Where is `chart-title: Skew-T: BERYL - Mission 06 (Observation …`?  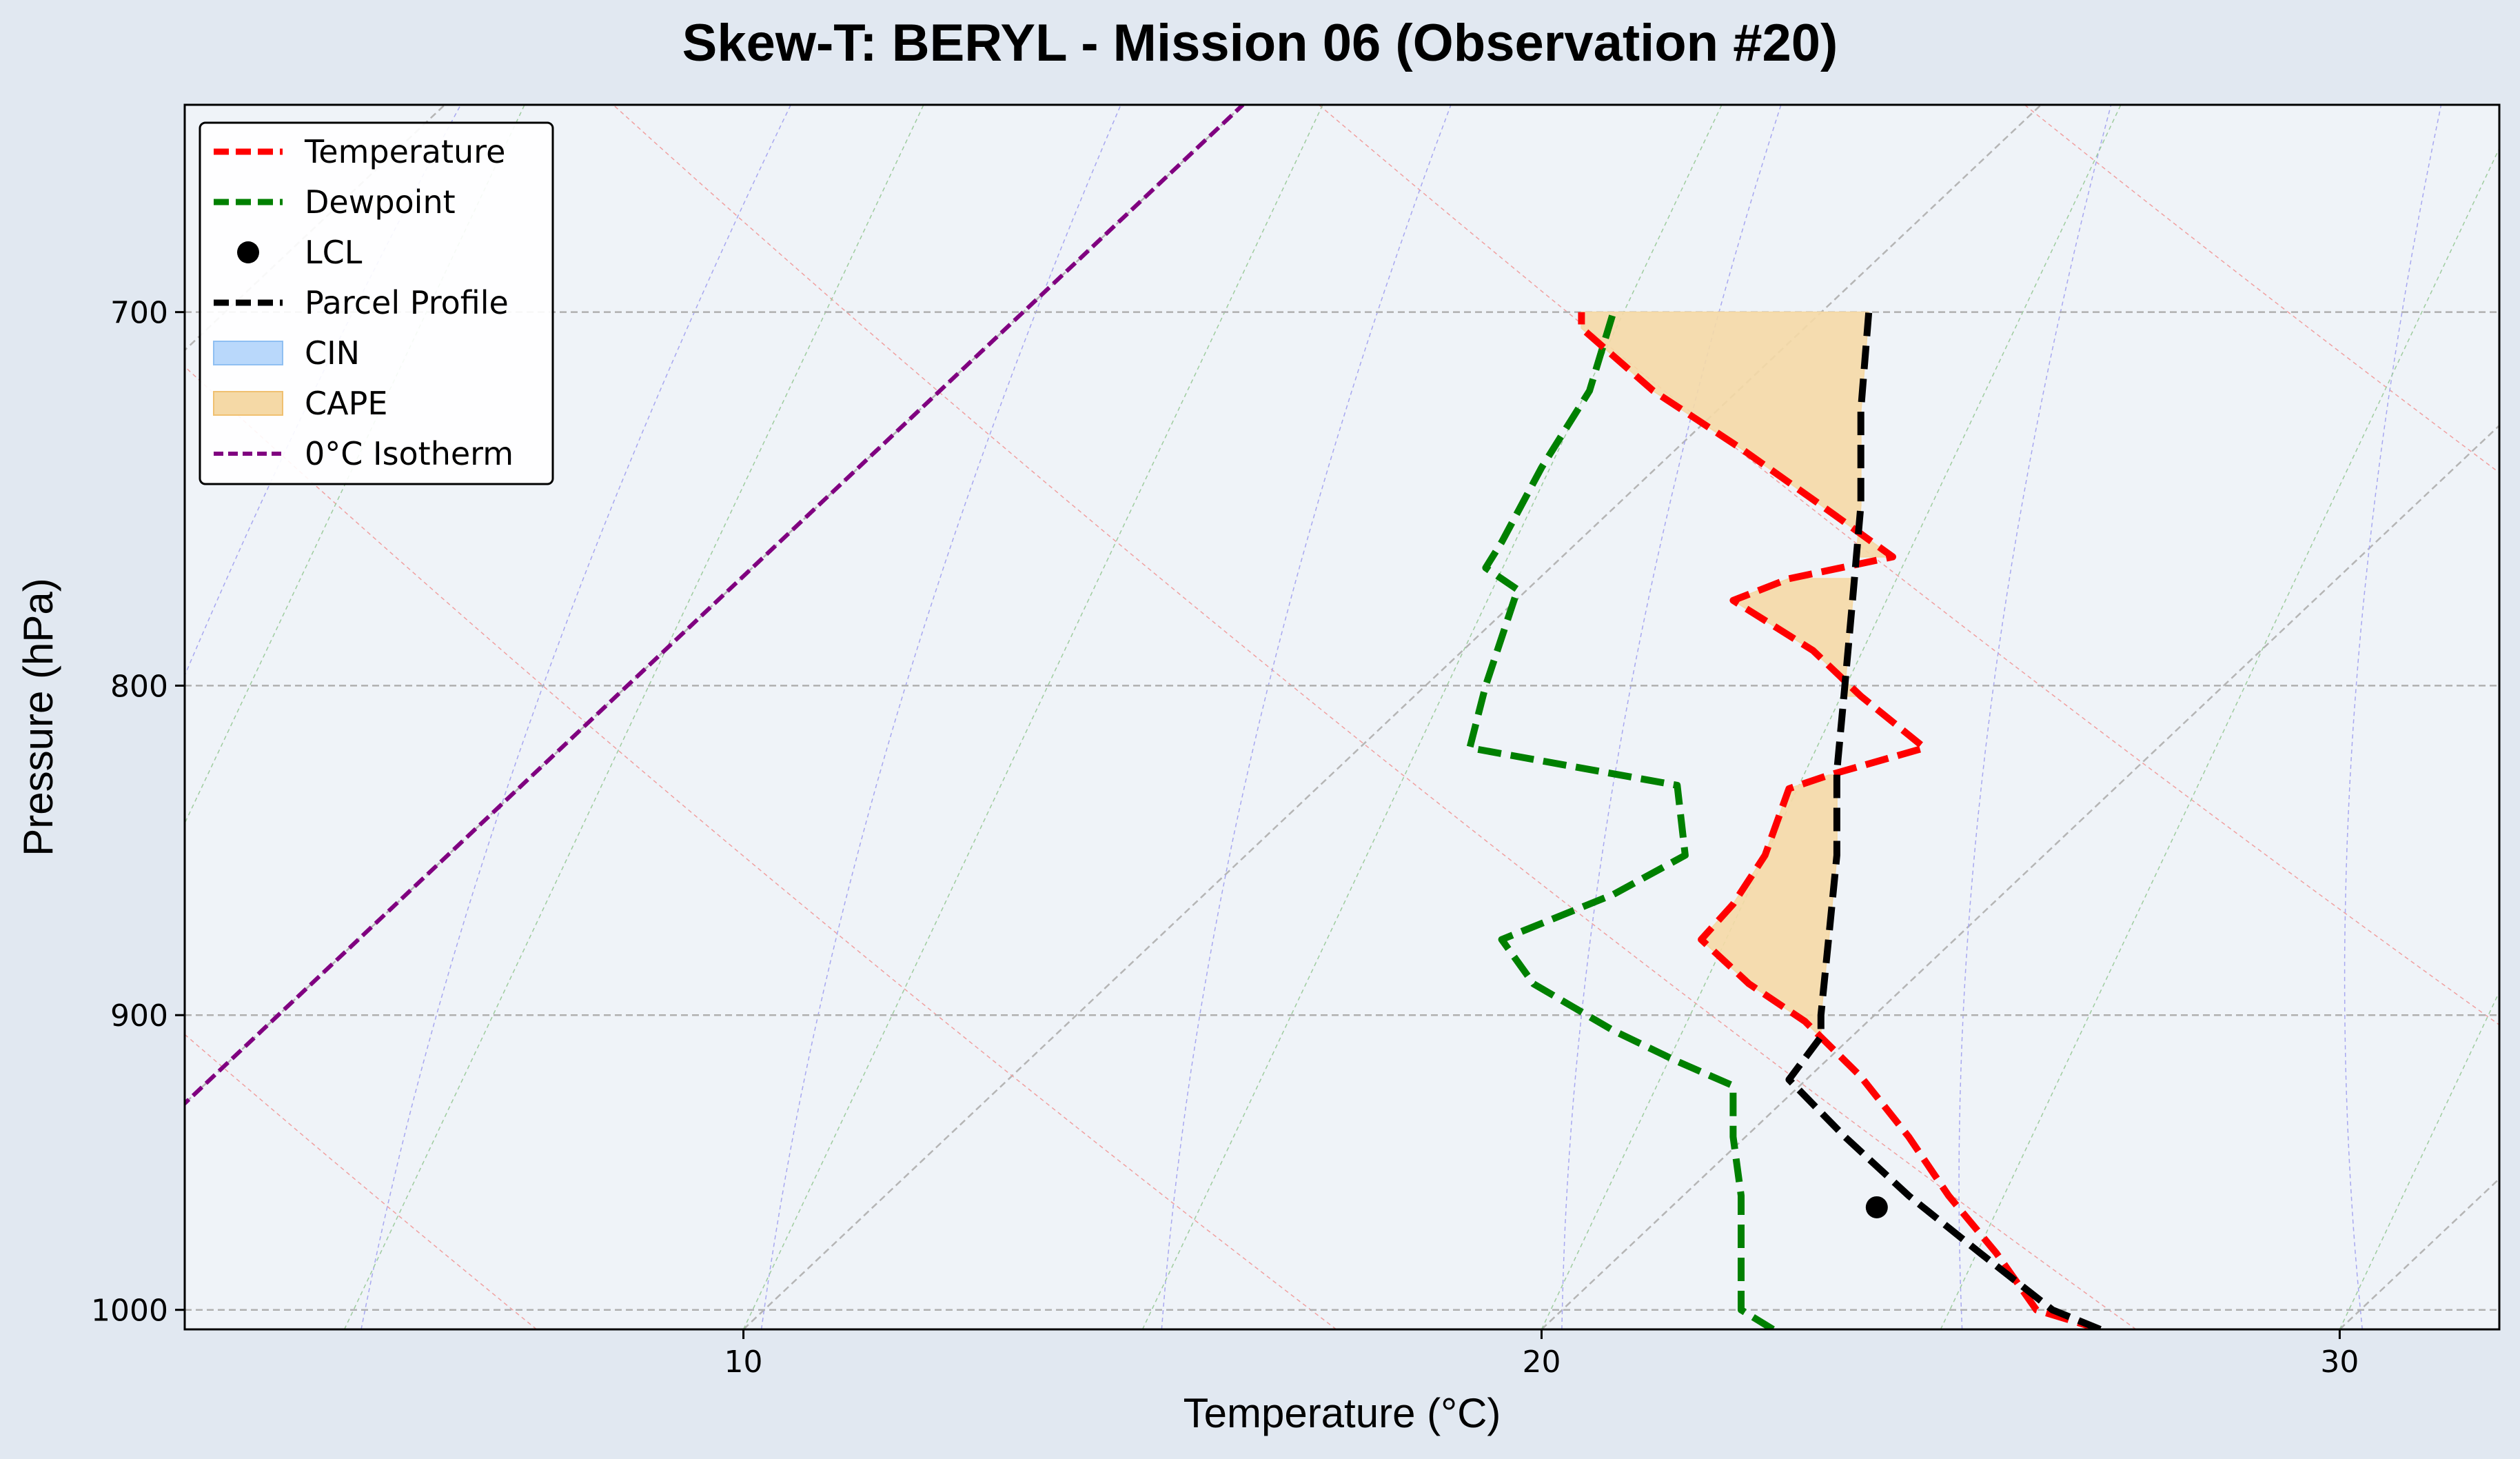 chart-title: Skew-T: BERYL - Mission 06 (Observation … is located at coordinates (1260, 43).